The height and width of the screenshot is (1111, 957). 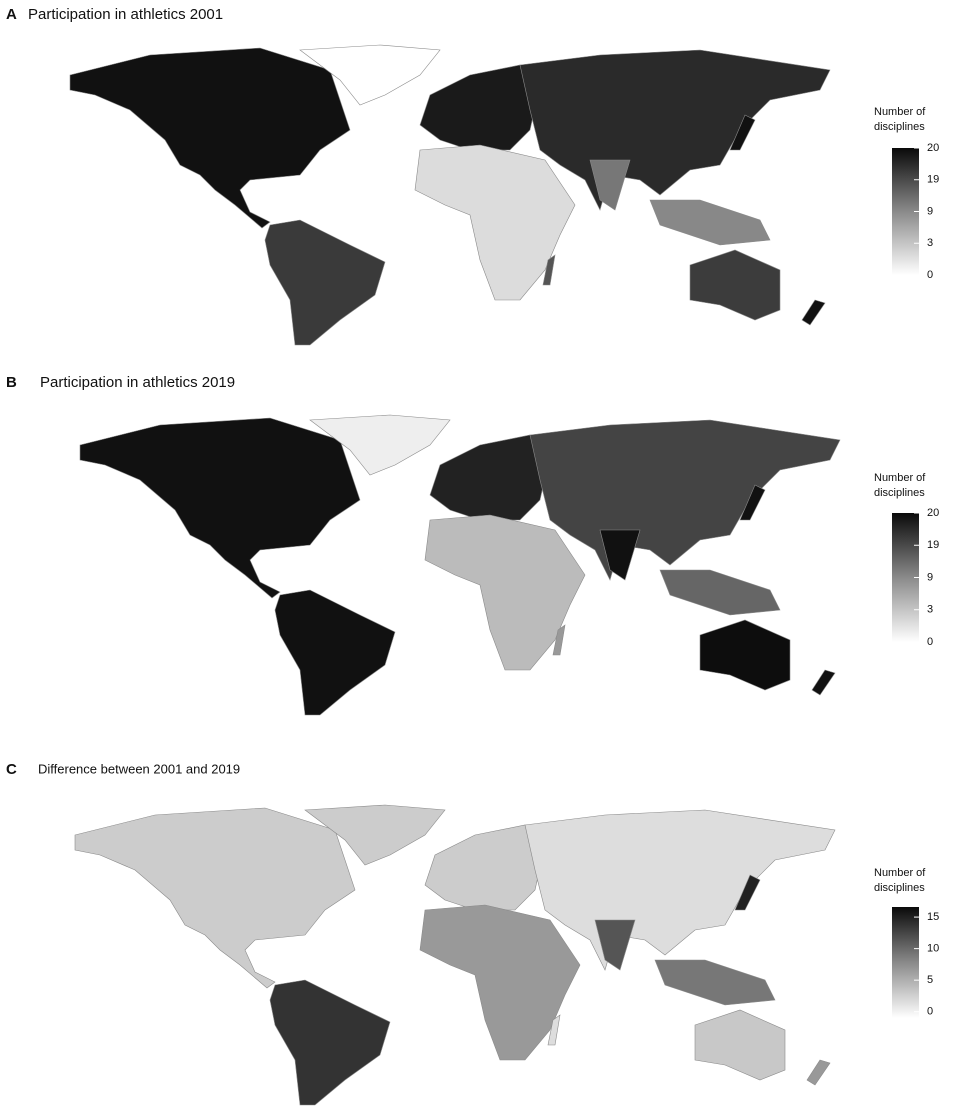 I want to click on legend-tick-label: 5, so click(x=930, y=980).